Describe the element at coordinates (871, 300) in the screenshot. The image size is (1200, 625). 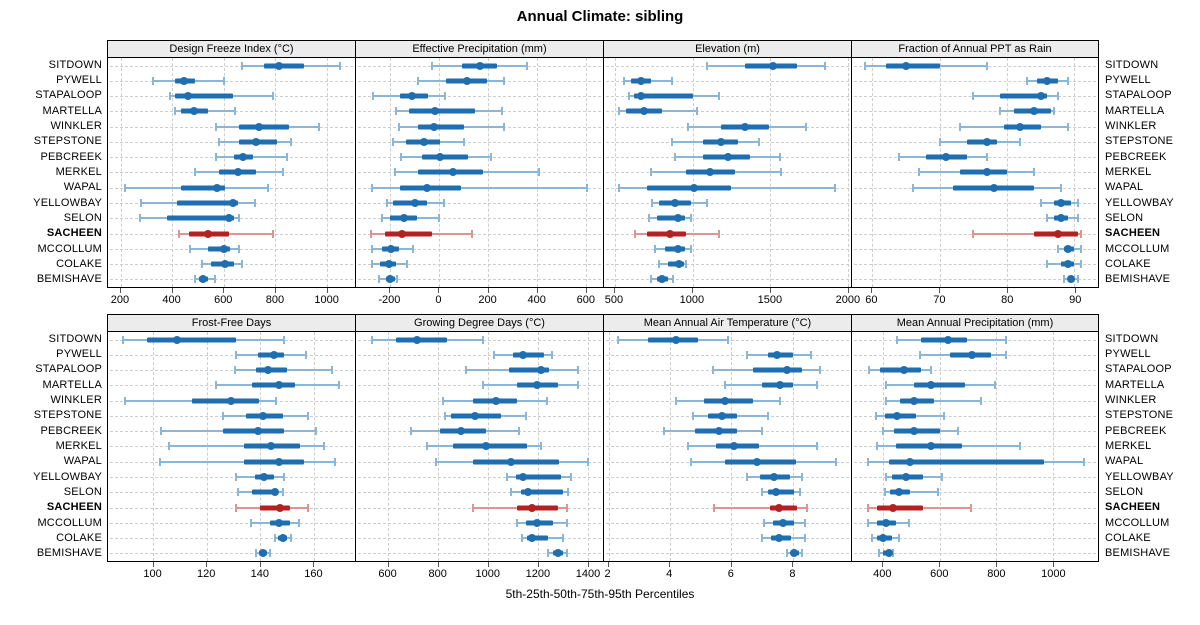
I see `axis-tick-label: 60` at that location.